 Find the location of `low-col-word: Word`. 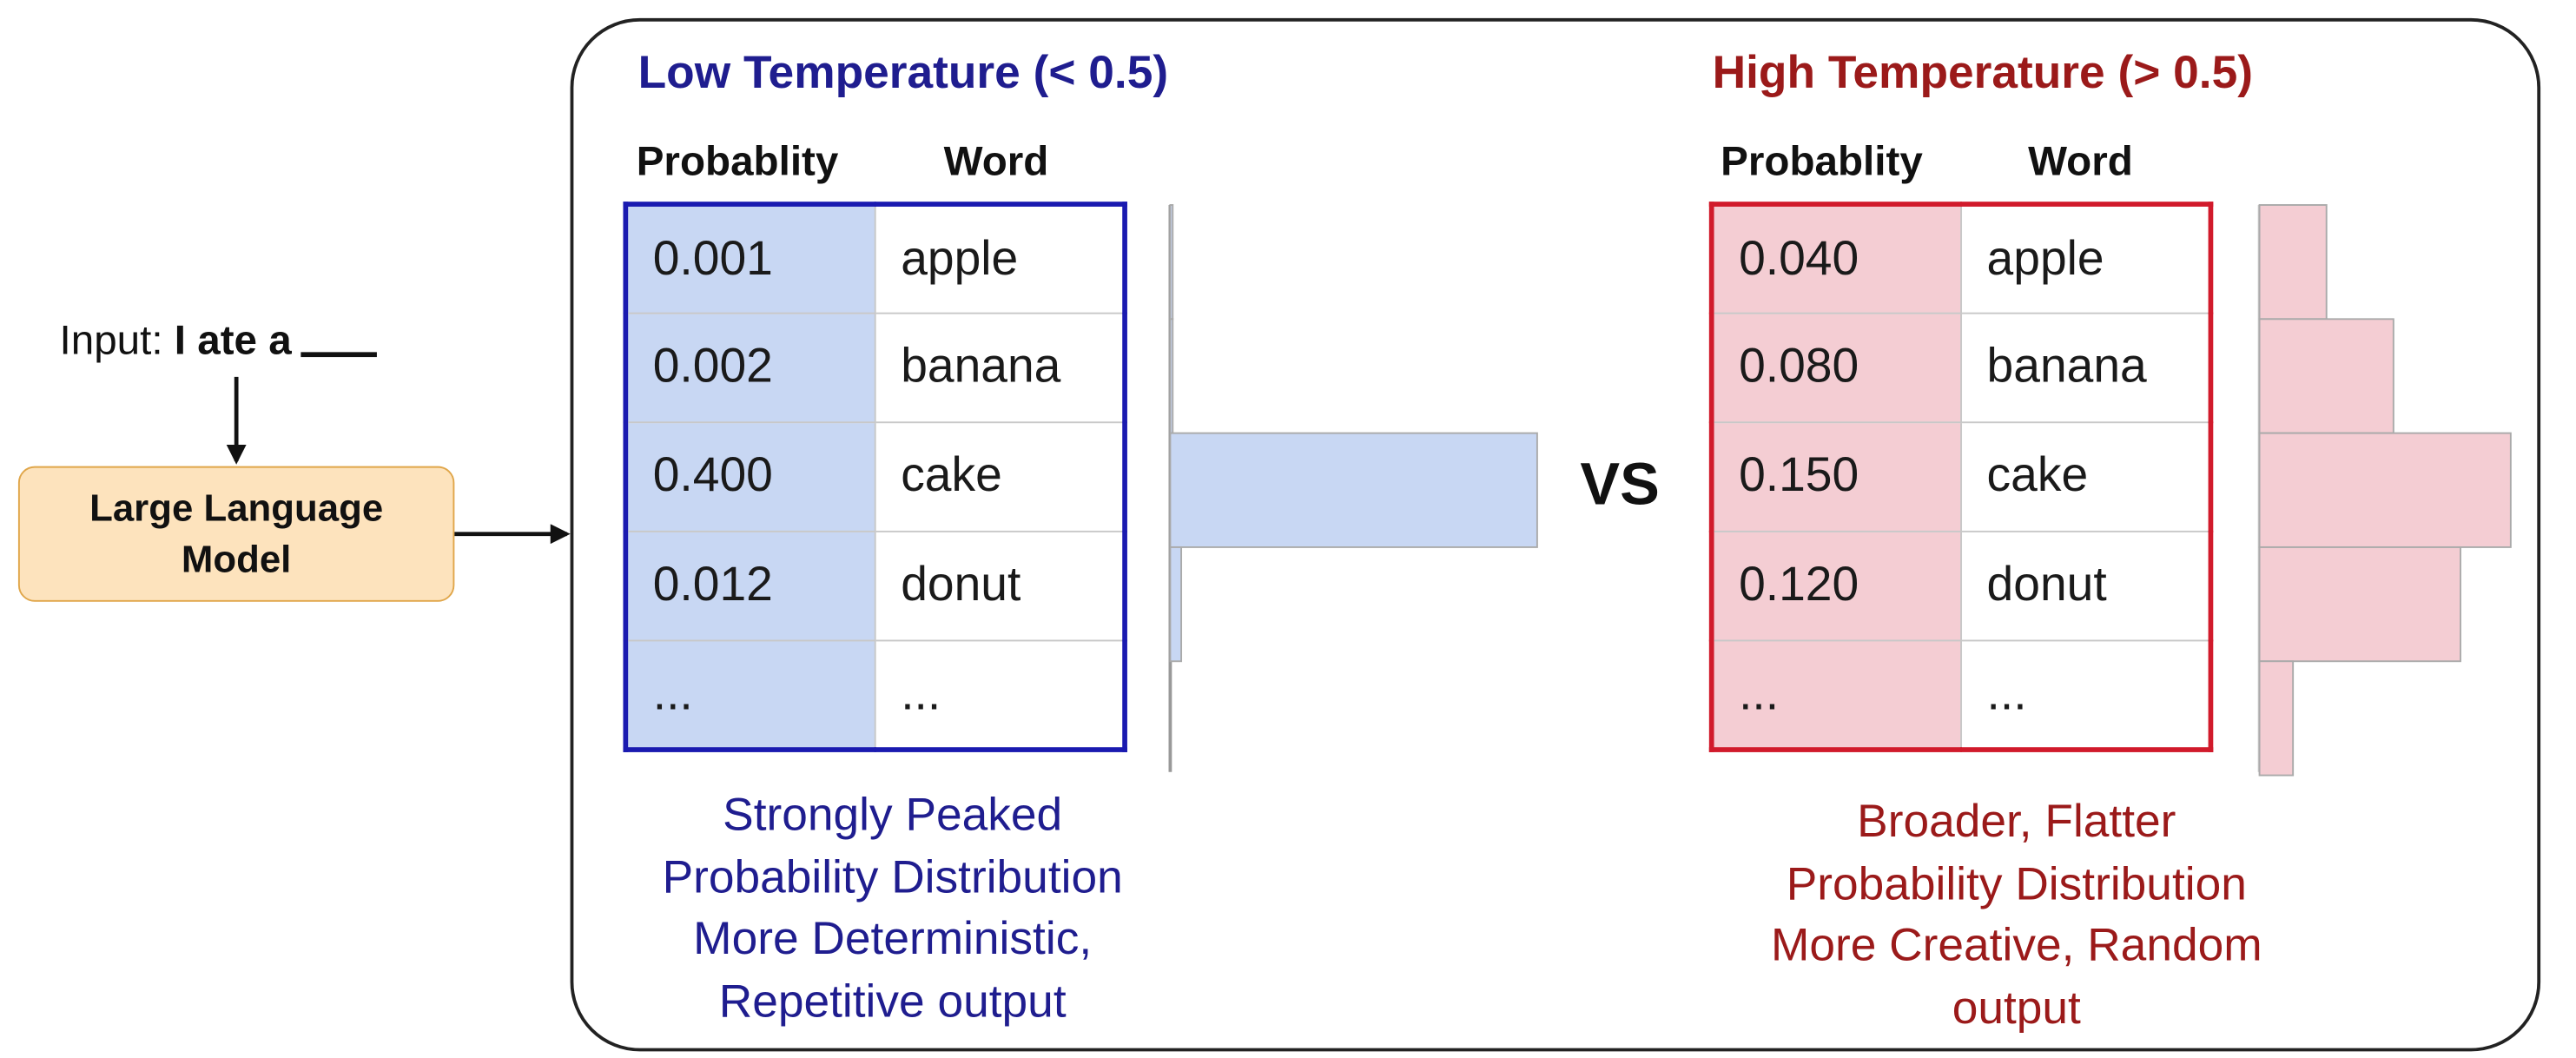

low-col-word: Word is located at coordinates (996, 162).